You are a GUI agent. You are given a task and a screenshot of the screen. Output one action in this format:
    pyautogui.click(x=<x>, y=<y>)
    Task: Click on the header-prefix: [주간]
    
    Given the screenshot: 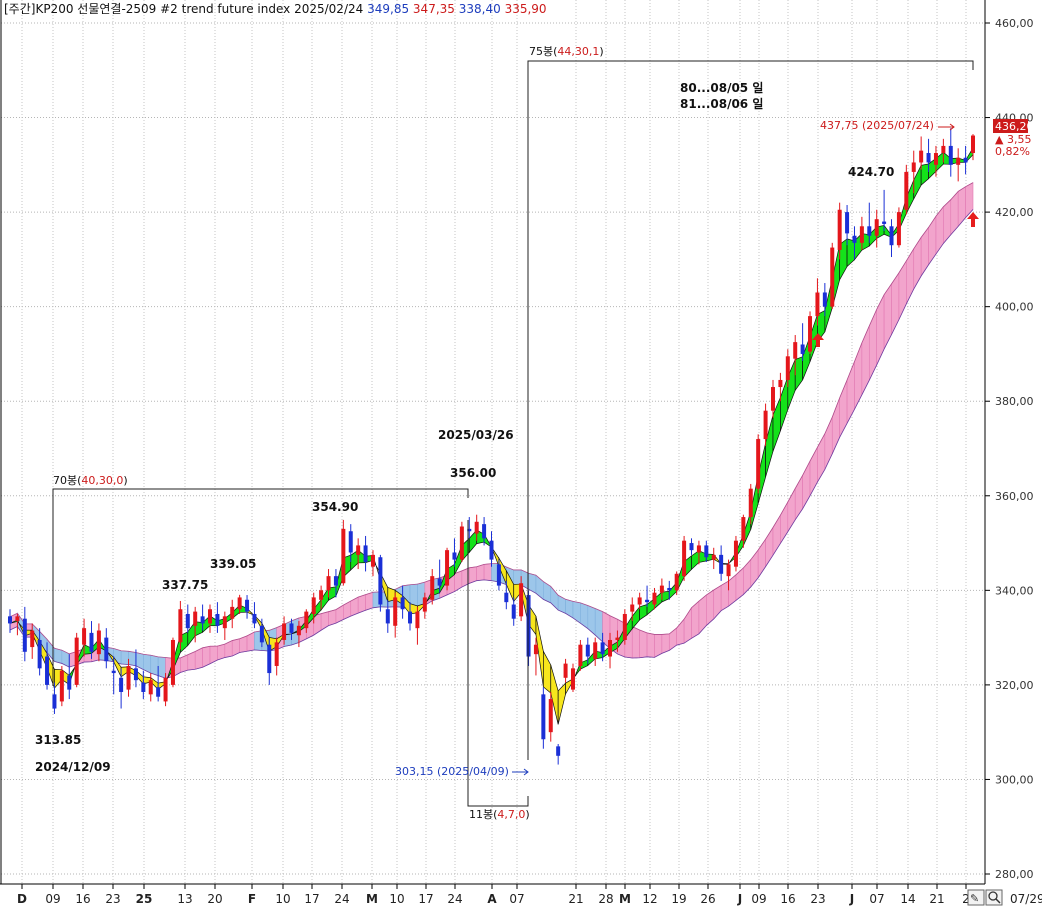 What is the action you would take?
    pyautogui.click(x=19, y=9)
    